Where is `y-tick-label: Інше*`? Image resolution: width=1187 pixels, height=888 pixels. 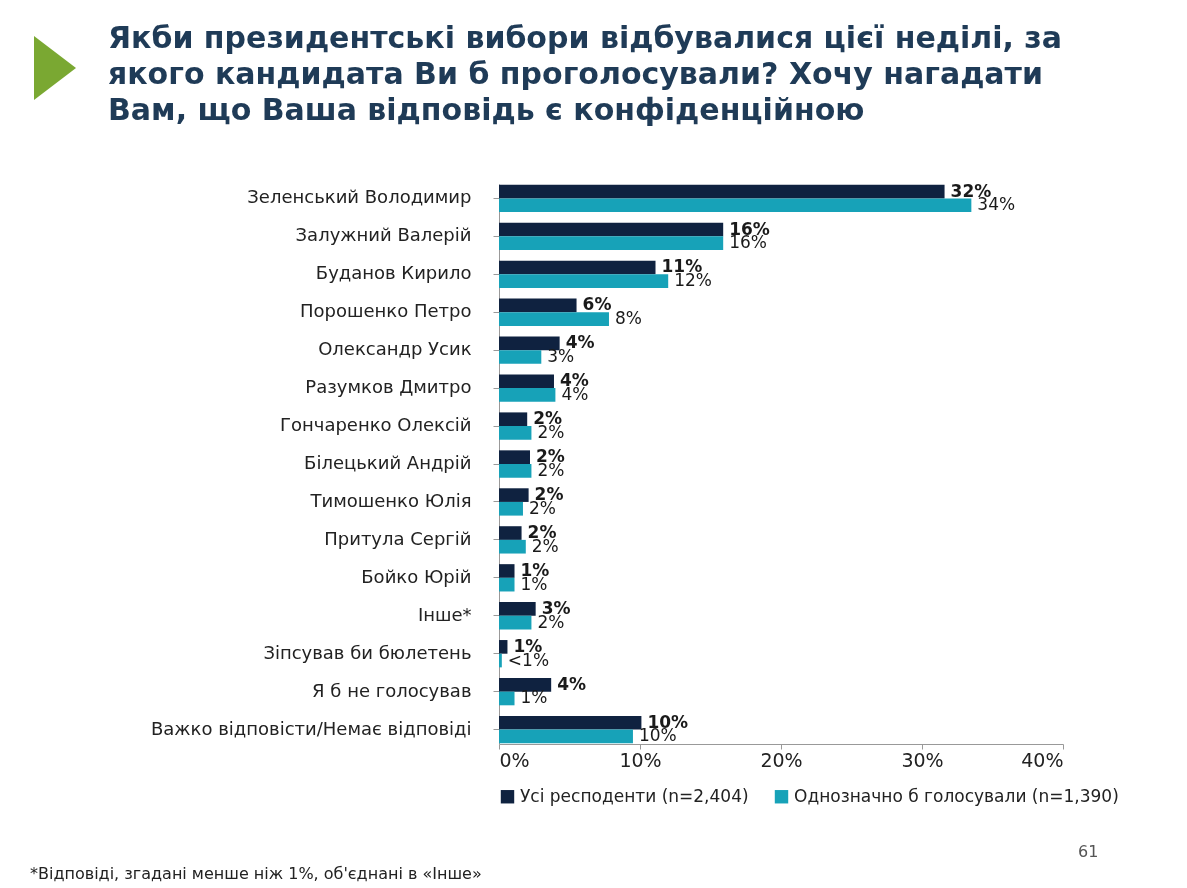 y-tick-label: Інше* is located at coordinates (444, 614).